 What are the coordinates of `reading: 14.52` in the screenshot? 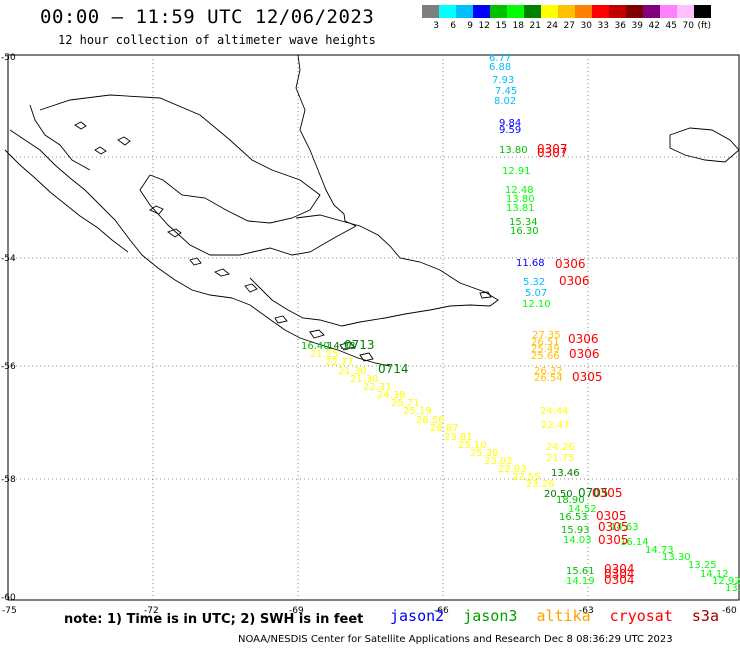 It's located at (582, 509).